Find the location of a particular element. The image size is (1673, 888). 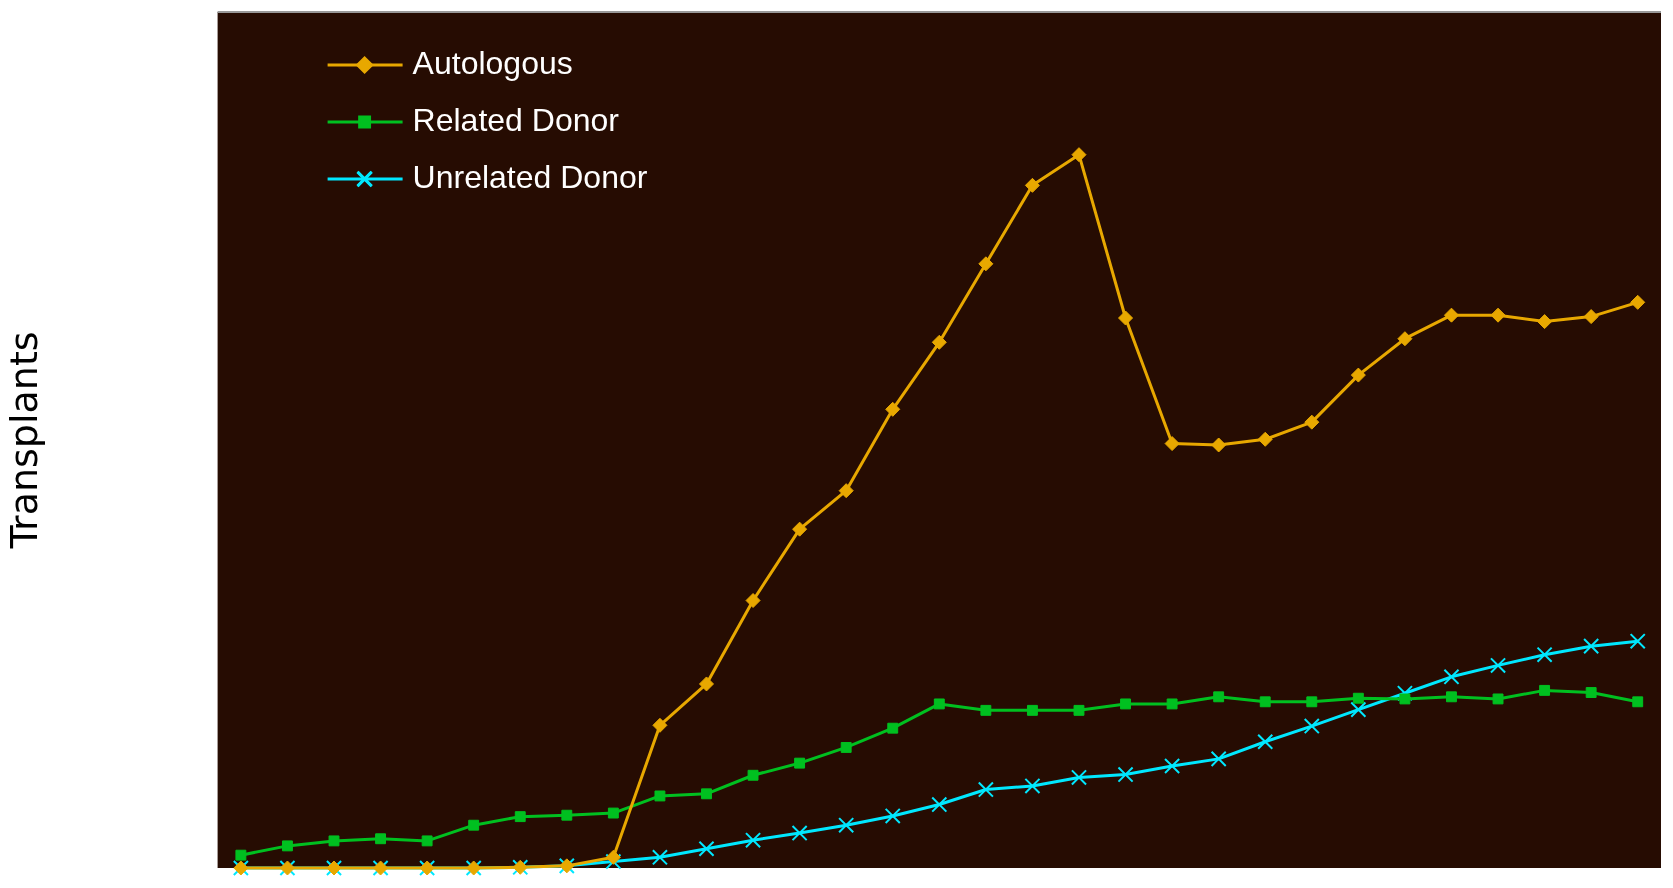

legend-label: Unrelated Donor is located at coordinates (530, 176).